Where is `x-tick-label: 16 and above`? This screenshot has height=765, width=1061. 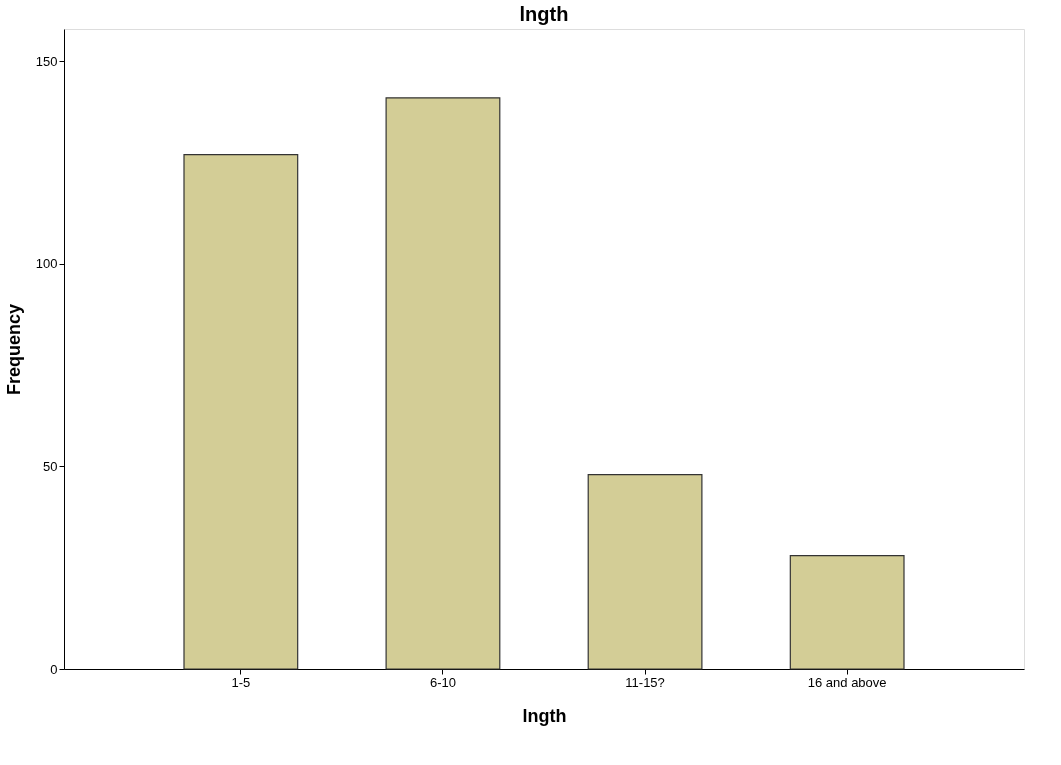 x-tick-label: 16 and above is located at coordinates (847, 682).